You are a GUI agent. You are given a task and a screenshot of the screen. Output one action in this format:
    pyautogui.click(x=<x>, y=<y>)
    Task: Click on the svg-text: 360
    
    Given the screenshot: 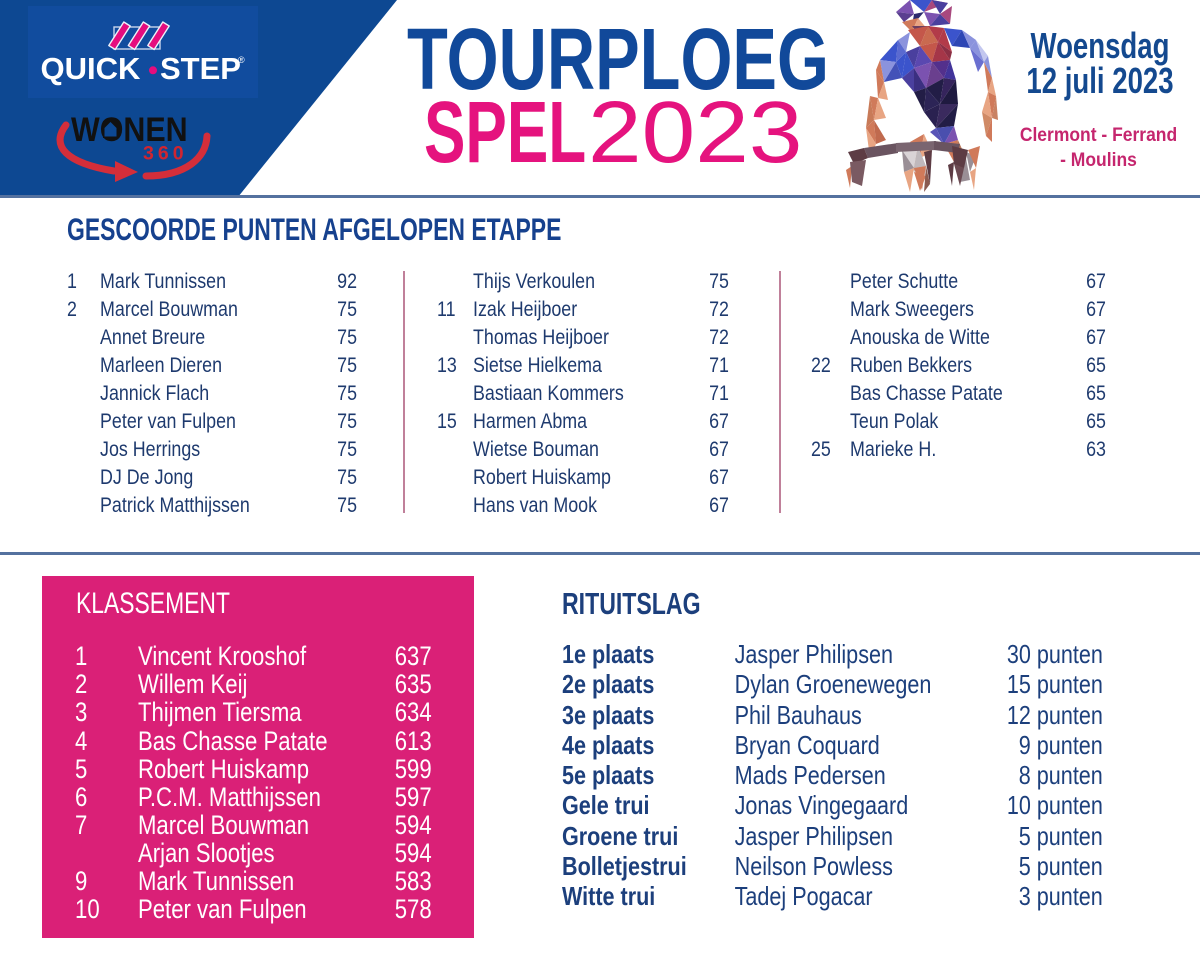 What is the action you would take?
    pyautogui.click(x=165, y=154)
    